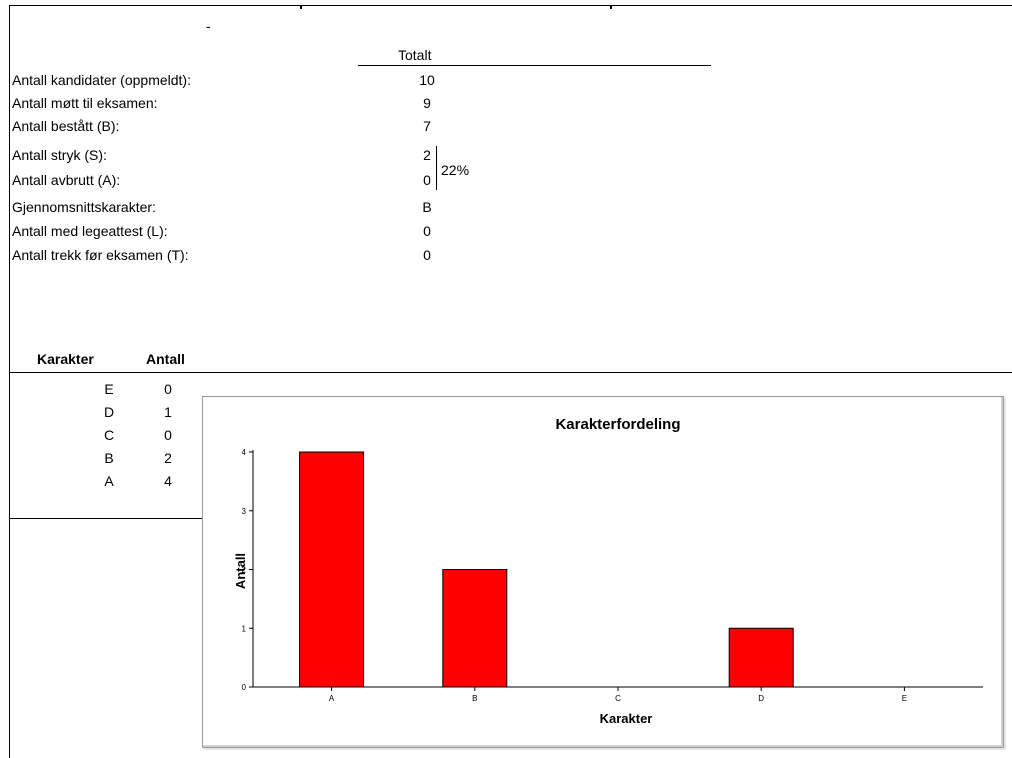 This screenshot has height=758, width=1012. Describe the element at coordinates (617, 424) in the screenshot. I see `chart-title: Karakterfordeling` at that location.